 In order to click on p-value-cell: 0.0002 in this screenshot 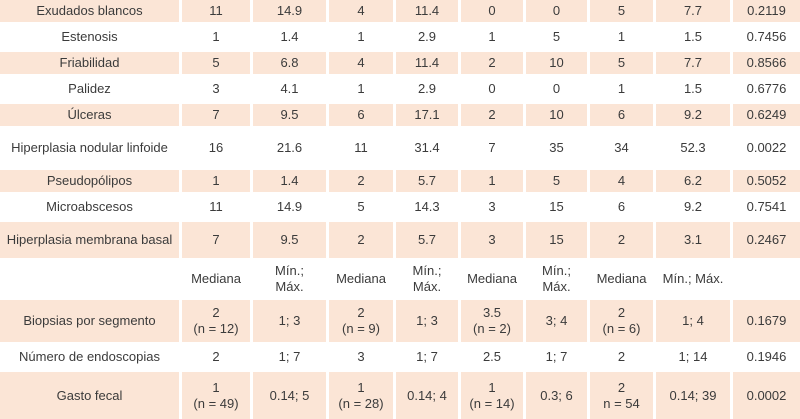, I will do `click(766, 395)`.